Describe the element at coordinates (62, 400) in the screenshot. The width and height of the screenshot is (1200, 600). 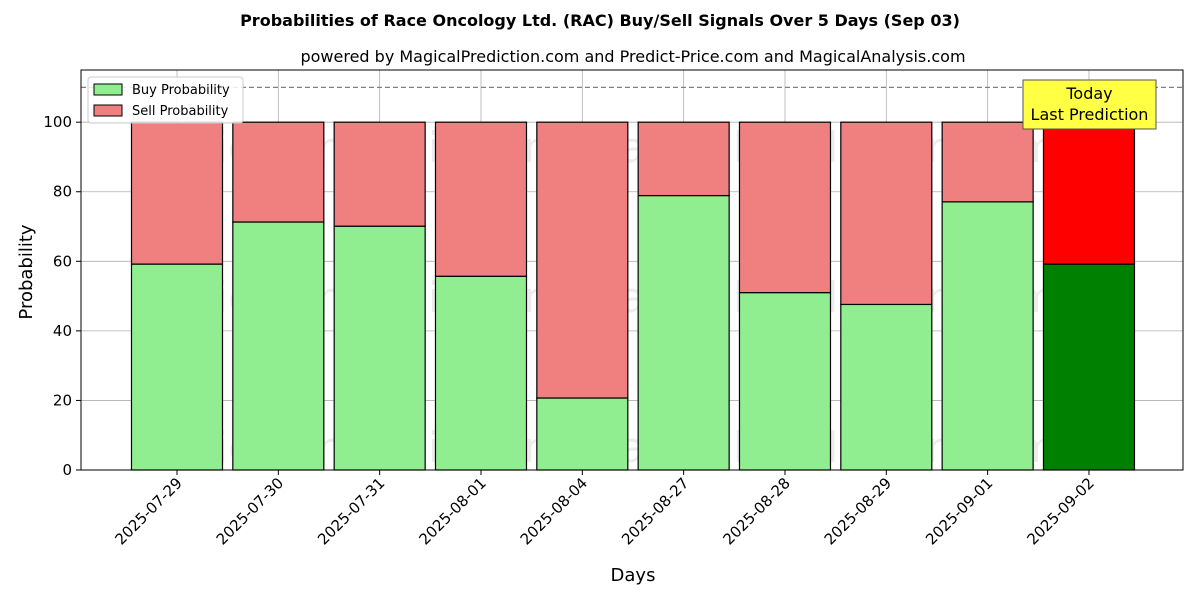
I see `y-tick-label: 20` at that location.